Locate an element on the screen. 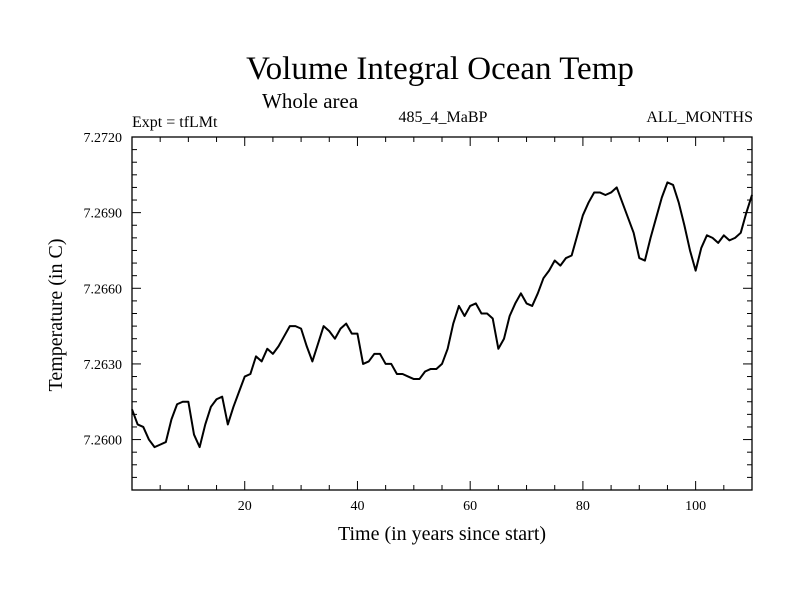 This screenshot has width=800, height=600. y-tick-label: 7.2630 is located at coordinates (103, 365).